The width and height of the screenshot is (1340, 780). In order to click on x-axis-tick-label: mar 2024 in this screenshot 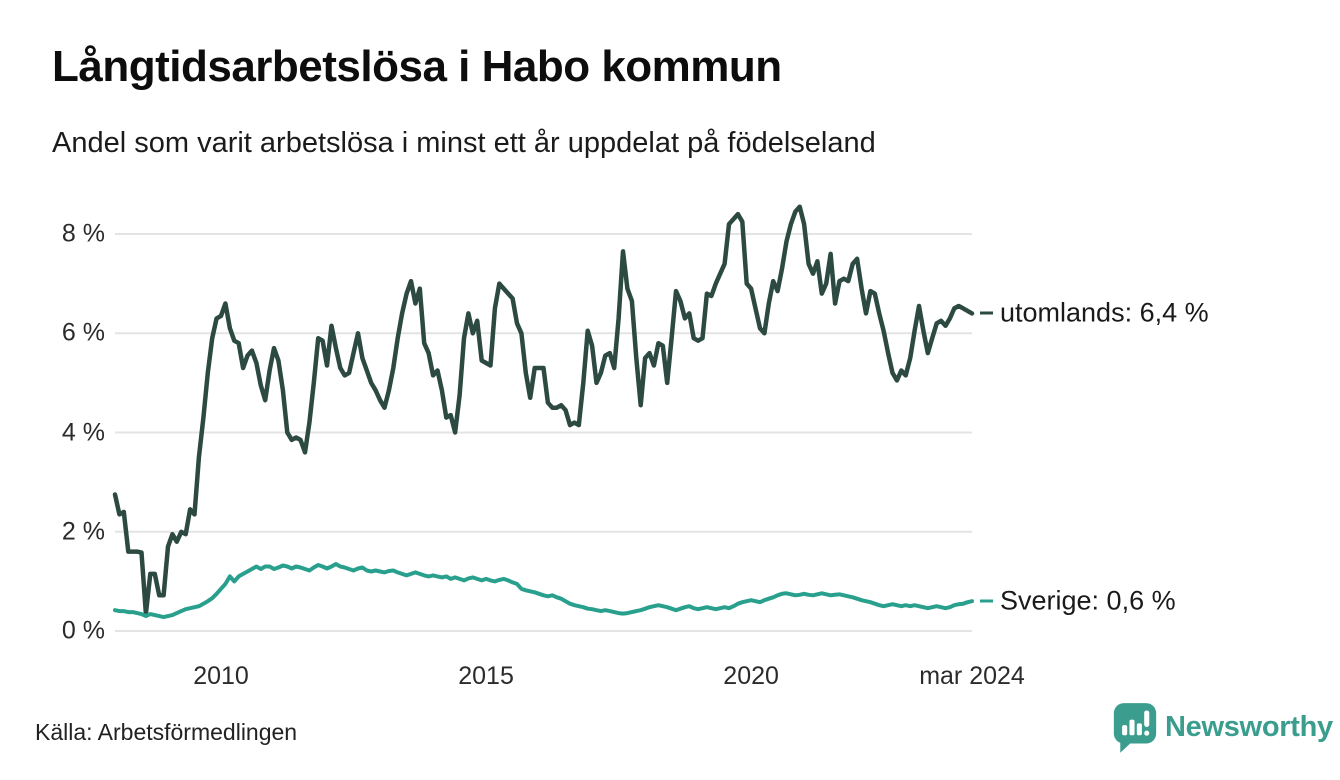, I will do `click(972, 676)`.